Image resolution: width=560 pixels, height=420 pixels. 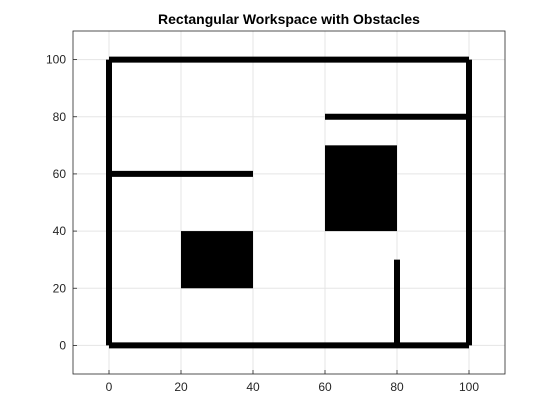 I want to click on x-tick-label: 20, so click(x=181, y=387).